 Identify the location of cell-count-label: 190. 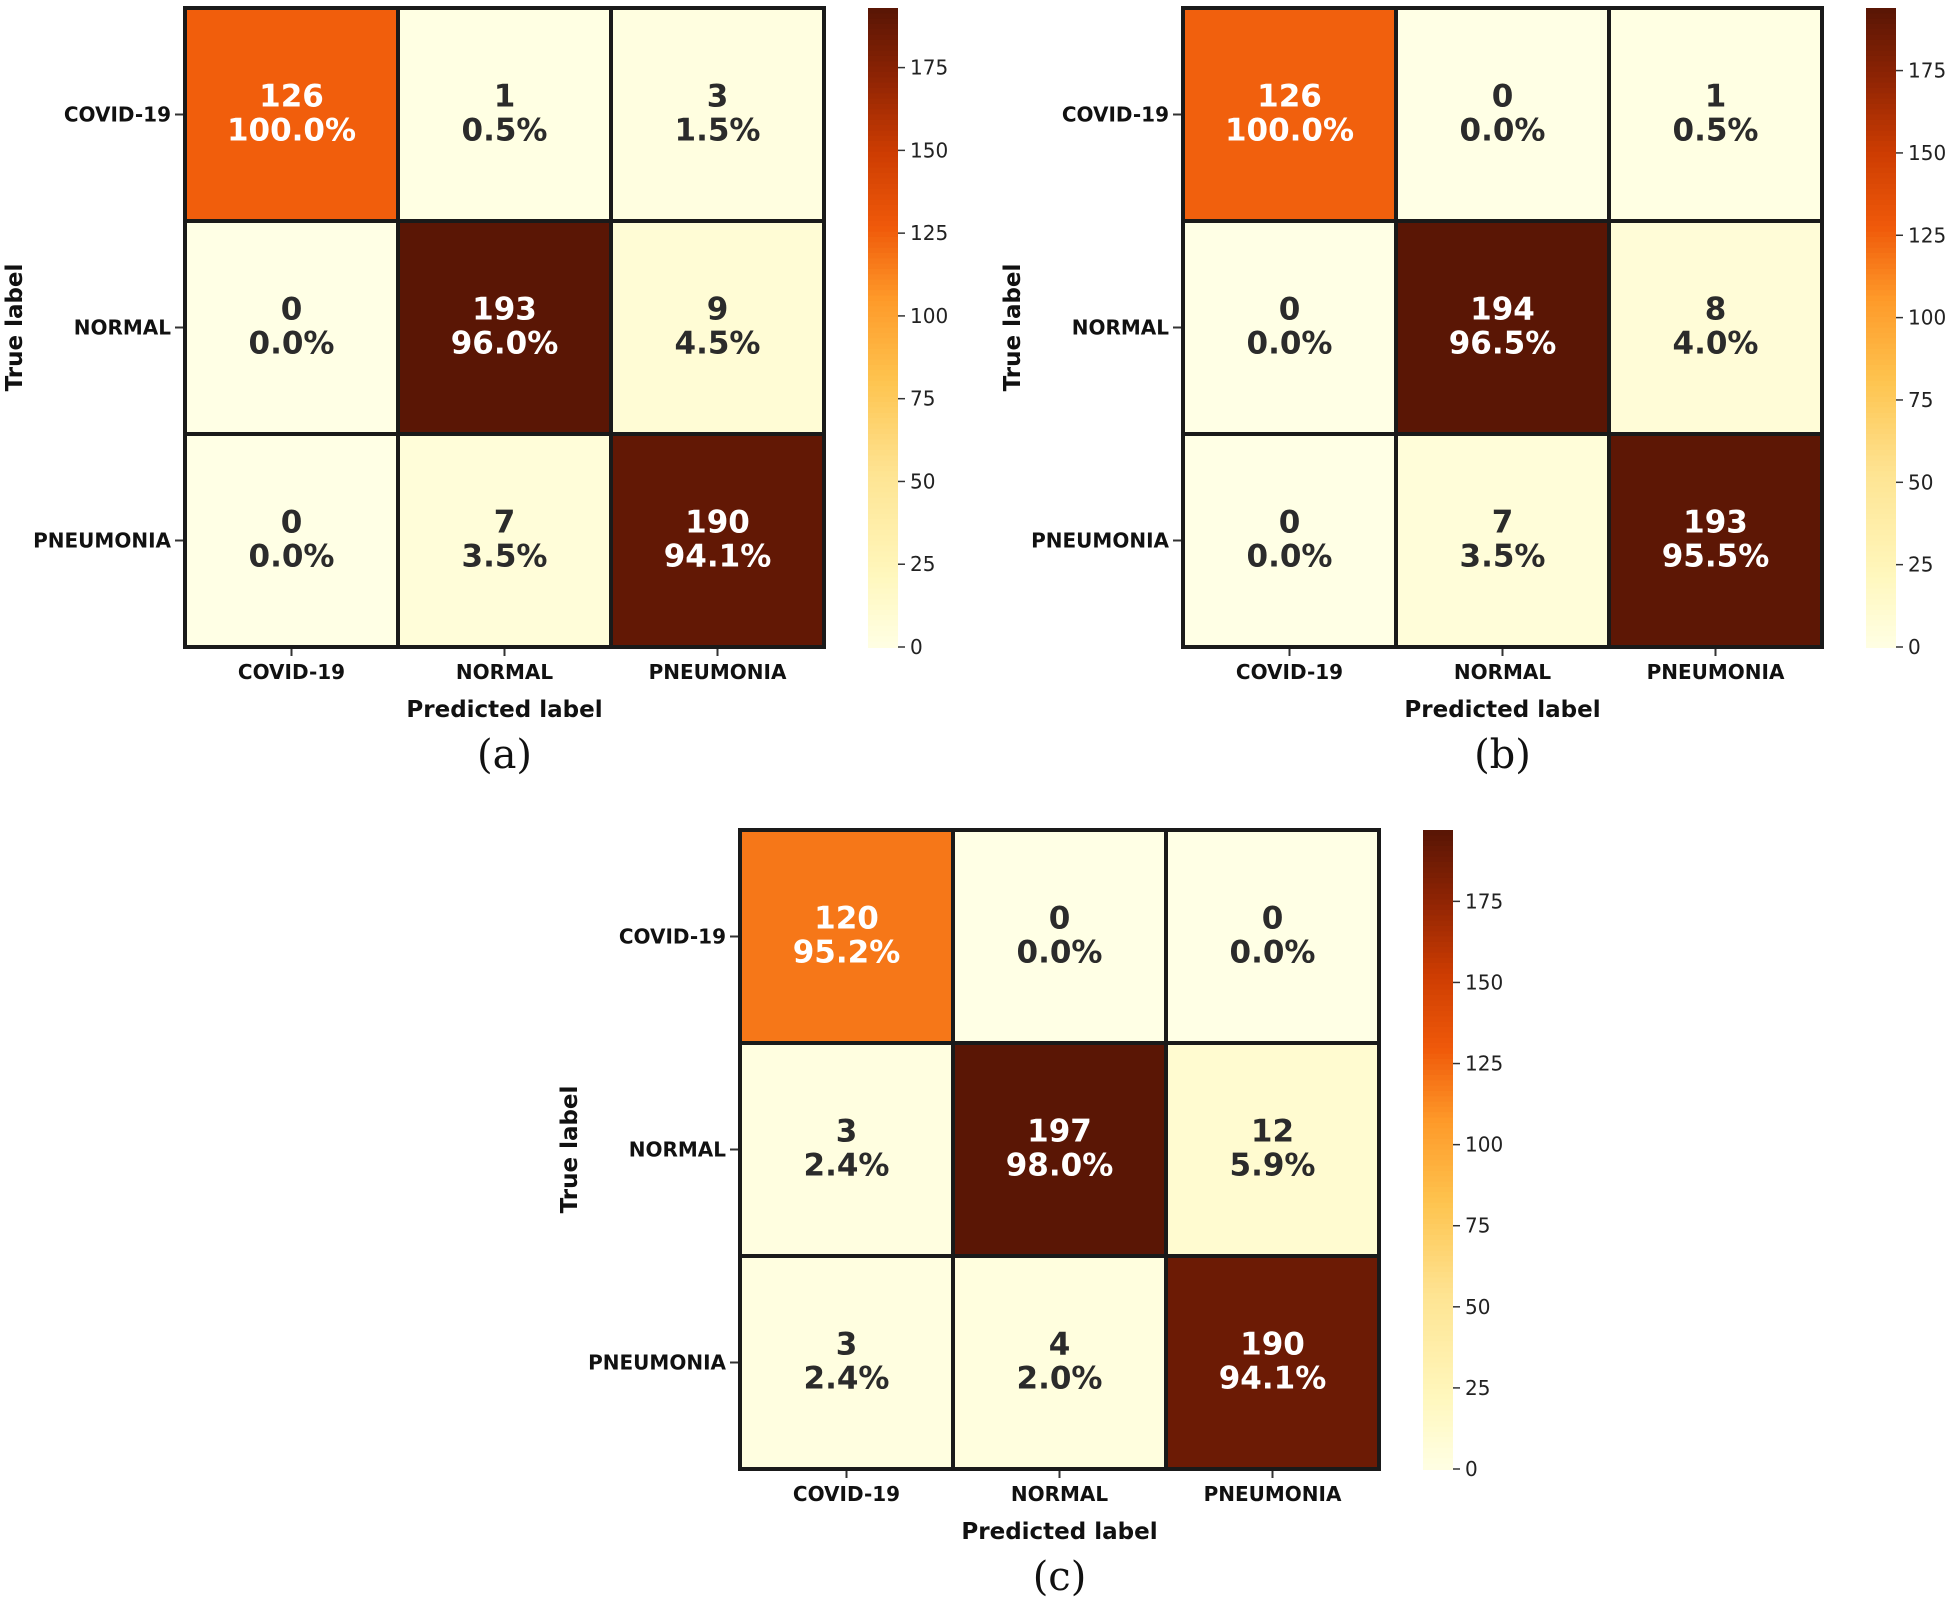
(717, 523).